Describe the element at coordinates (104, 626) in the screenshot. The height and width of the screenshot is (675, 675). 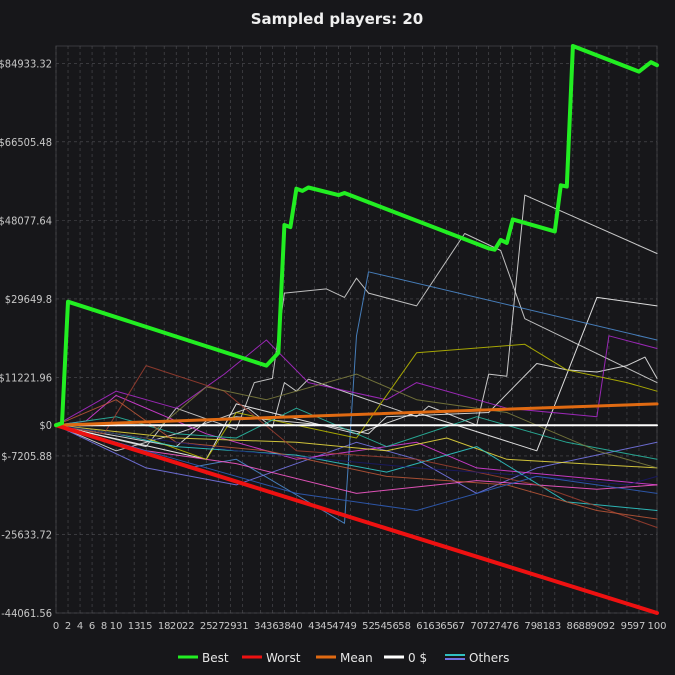
I see `x-tick-label: 8` at that location.